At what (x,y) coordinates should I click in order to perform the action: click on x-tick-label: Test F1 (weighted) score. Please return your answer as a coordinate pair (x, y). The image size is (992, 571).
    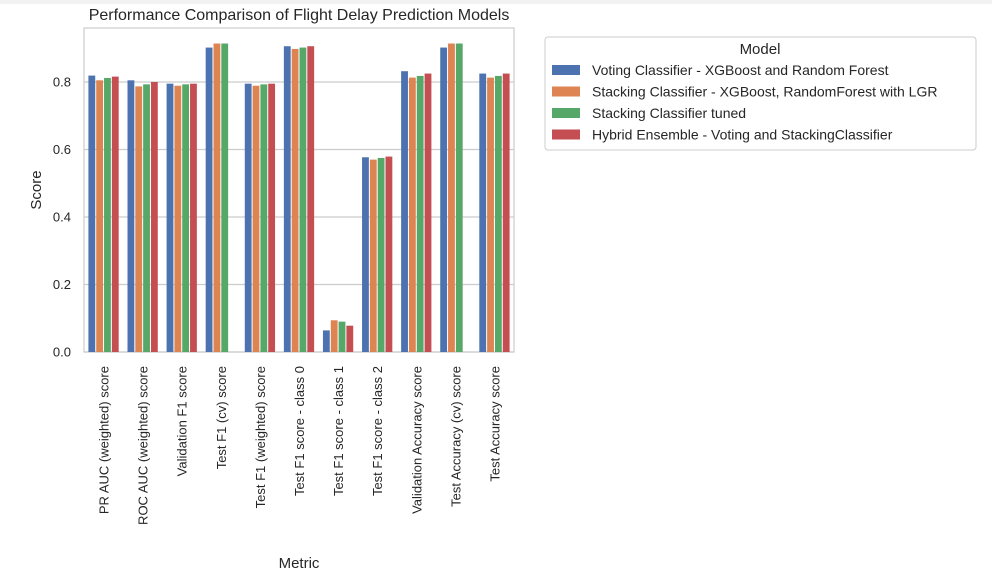
    Looking at the image, I should click on (260, 437).